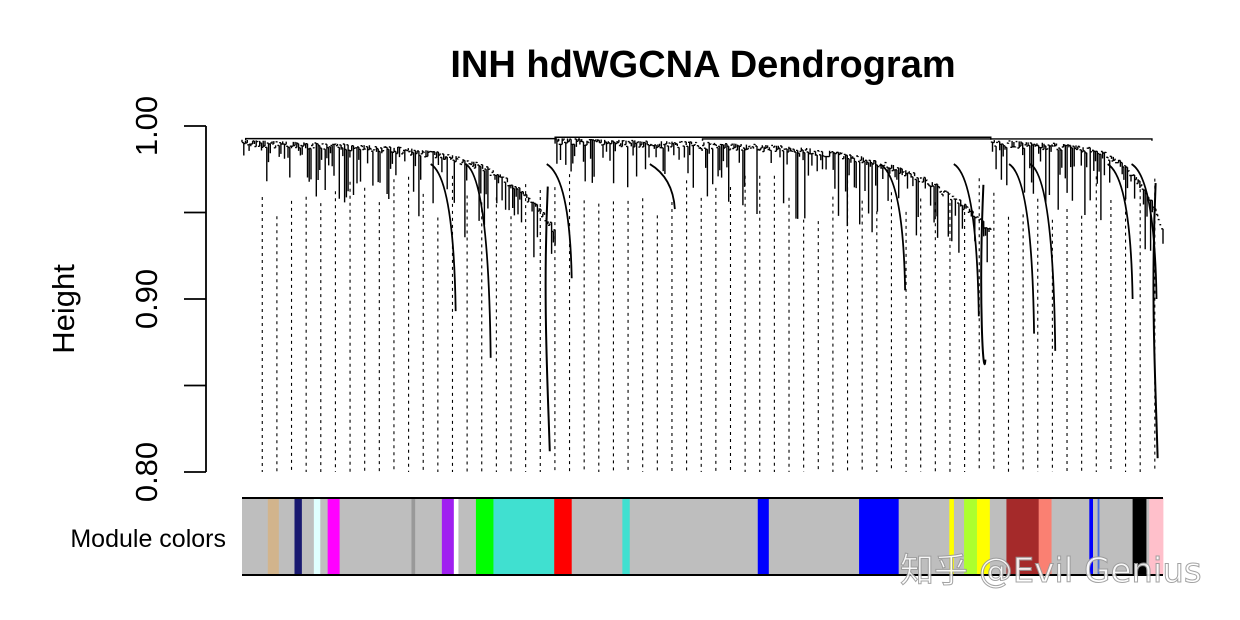 Image resolution: width=1240 pixels, height=620 pixels. What do you see at coordinates (702, 65) in the screenshot?
I see `chart-title: INH hdWGCNA Dendrogram` at bounding box center [702, 65].